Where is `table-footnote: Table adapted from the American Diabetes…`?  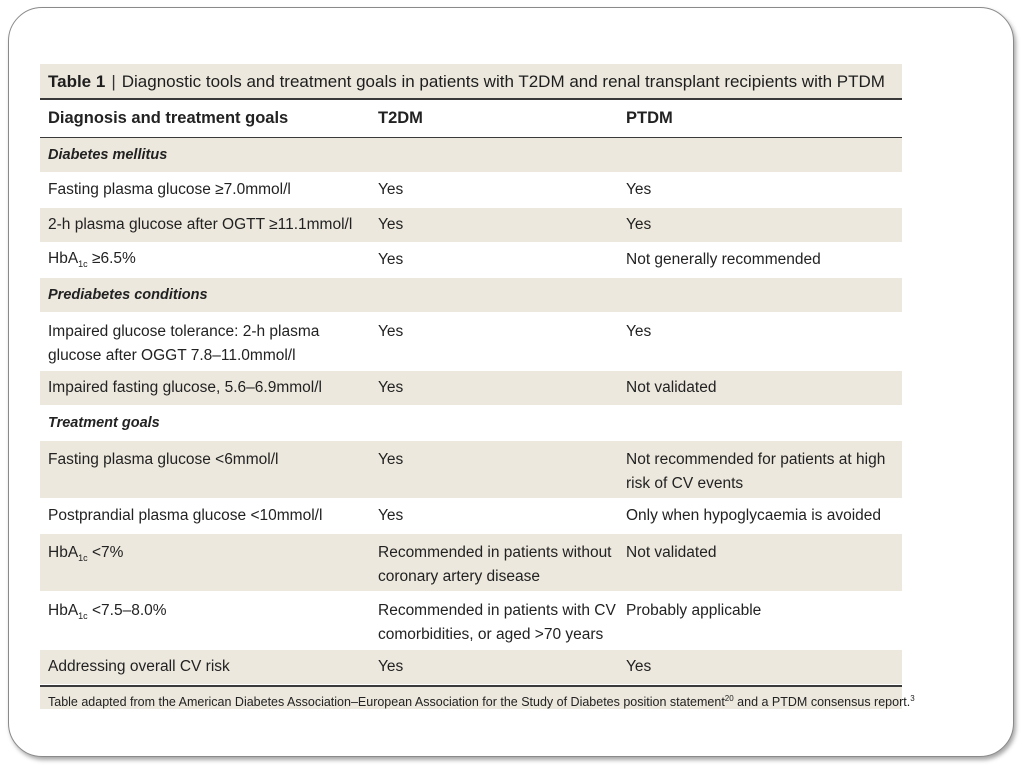 table-footnote: Table adapted from the American Diabetes… is located at coordinates (477, 696).